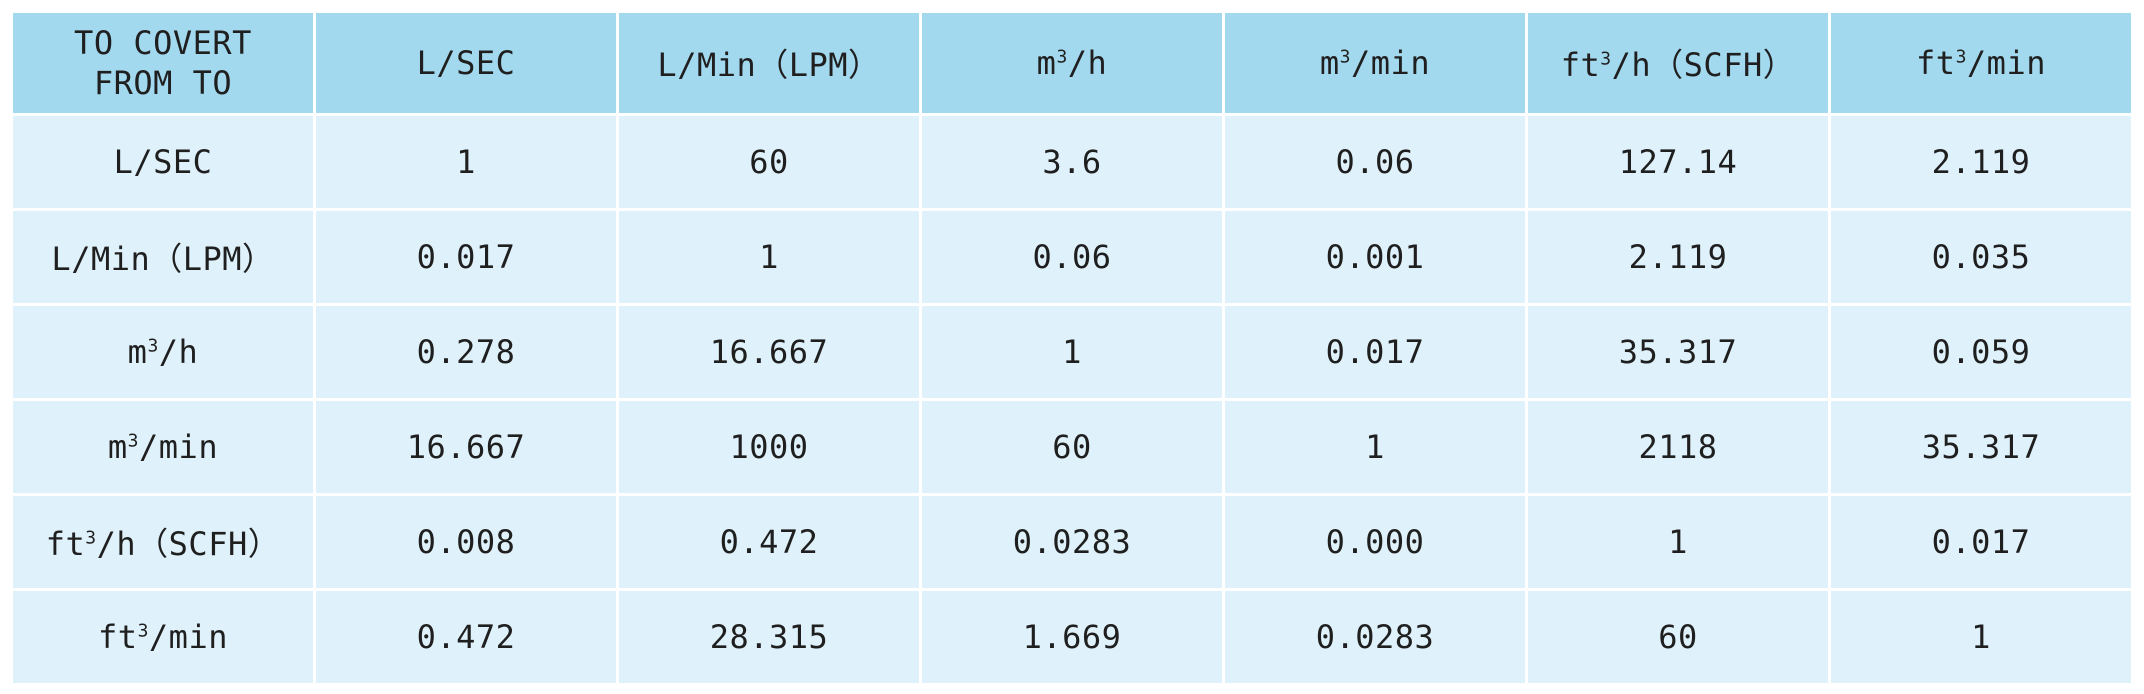 The width and height of the screenshot is (2144, 694). I want to click on value-cell: 1.669, so click(1072, 637).